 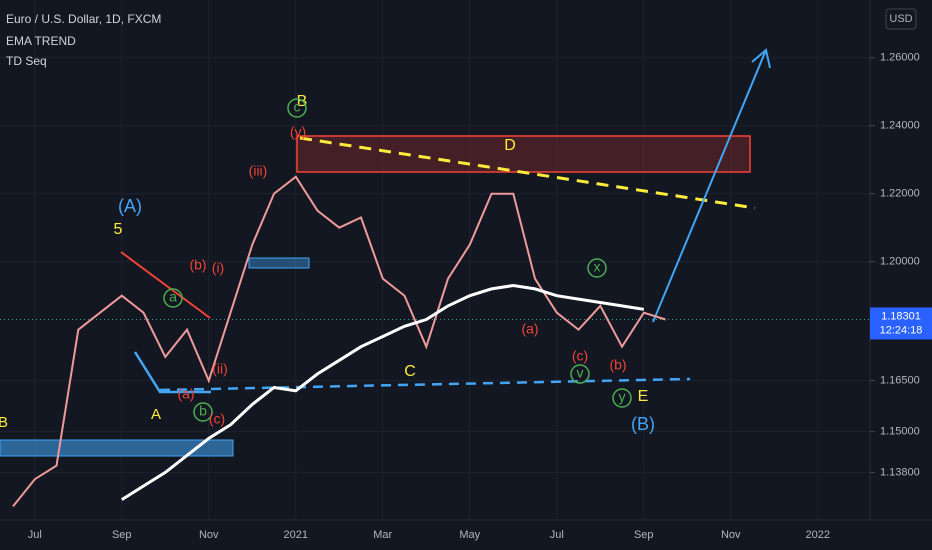 What do you see at coordinates (900, 432) in the screenshot?
I see `y-tick-label: 1.15000` at bounding box center [900, 432].